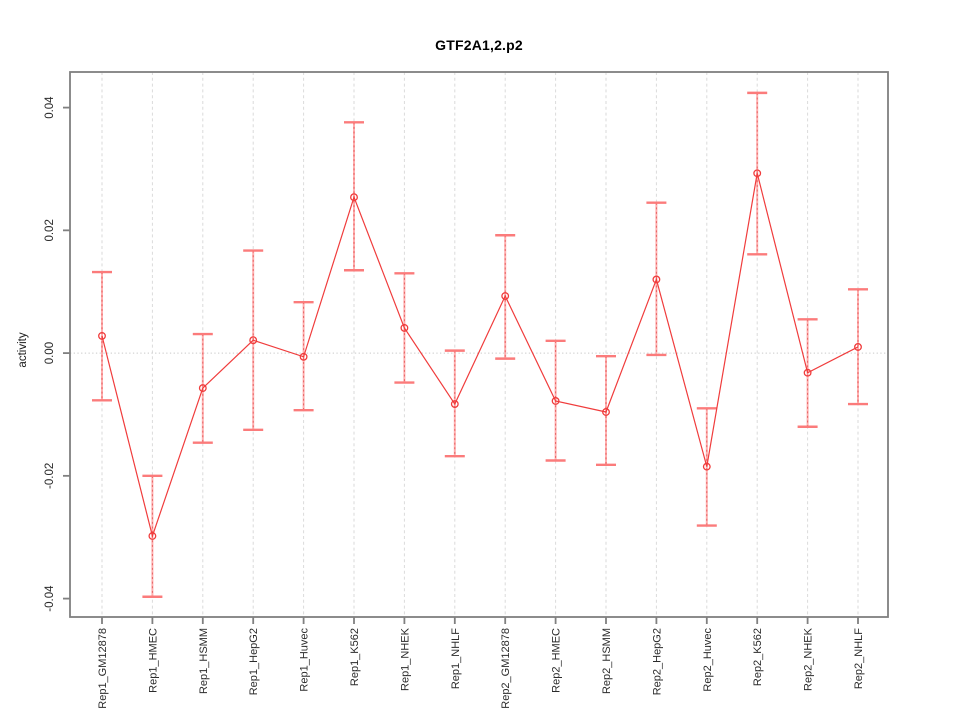 The width and height of the screenshot is (960, 720). Describe the element at coordinates (657, 661) in the screenshot. I see `x-tick-label: Rep2_HepG2` at that location.